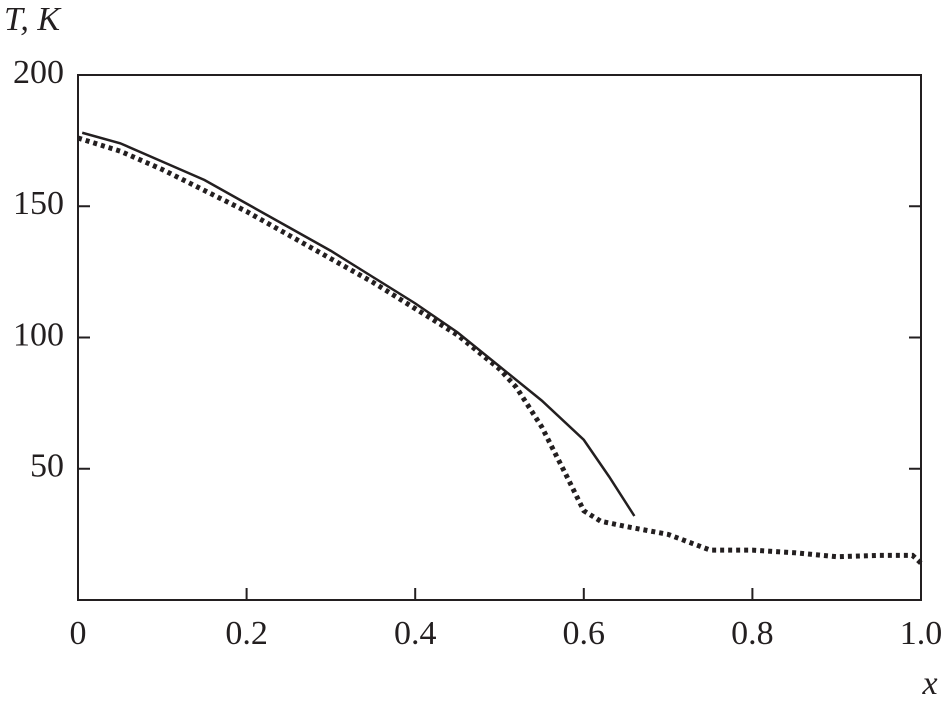 The width and height of the screenshot is (947, 708). Describe the element at coordinates (47, 466) in the screenshot. I see `y-tick-label: 50` at that location.